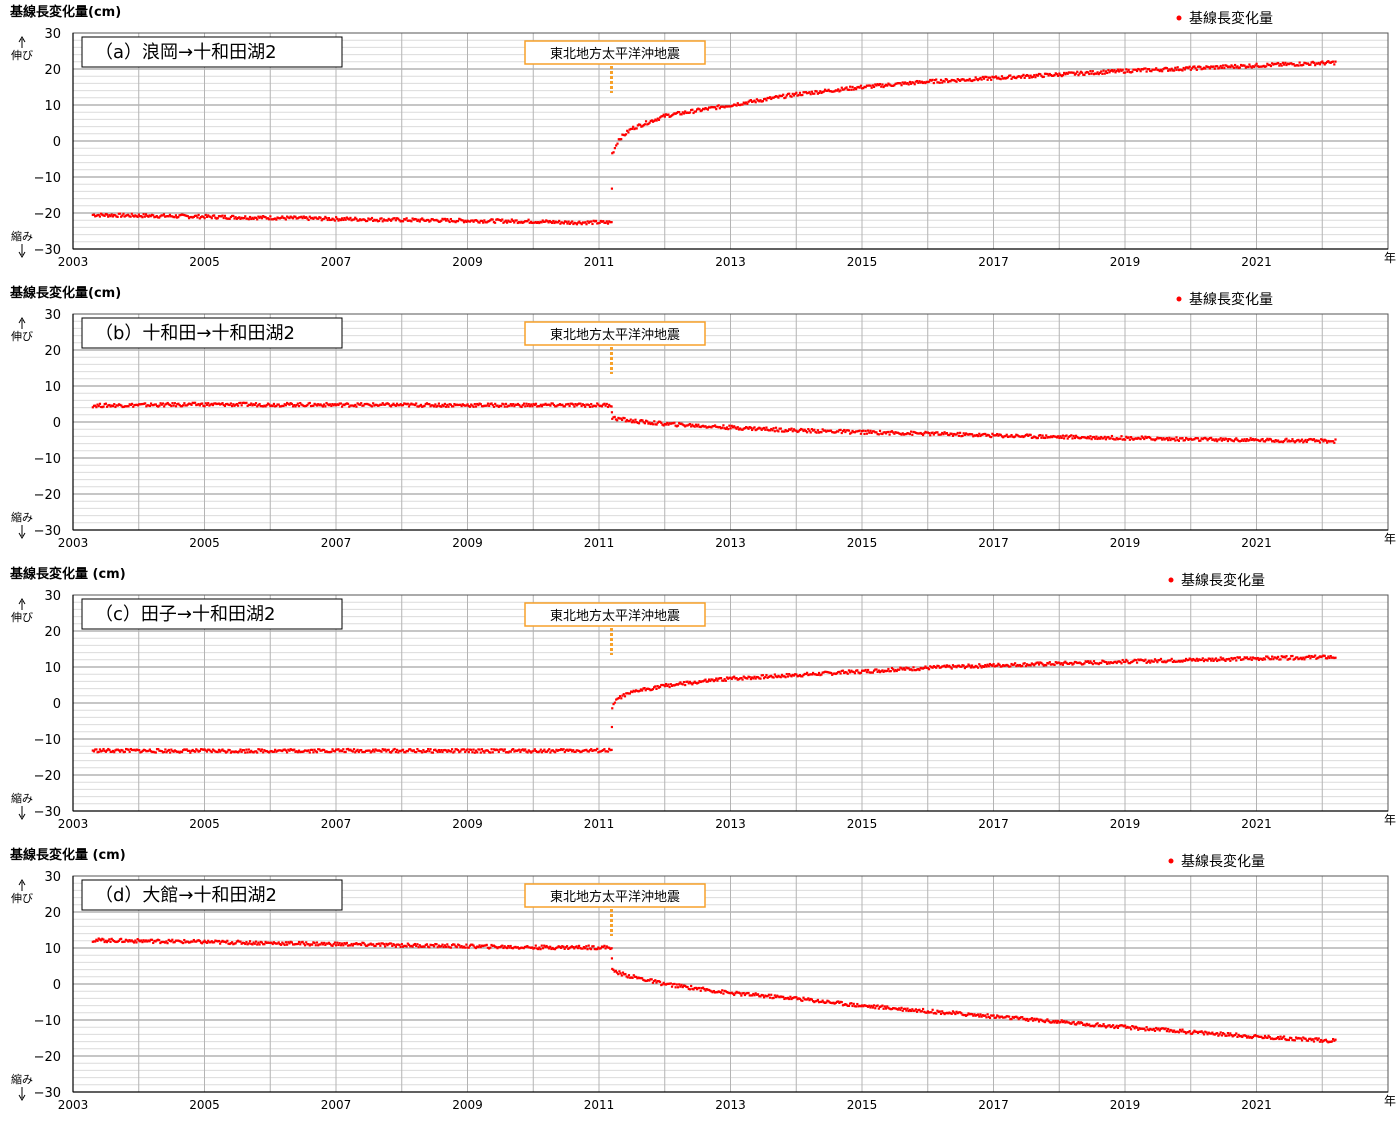  Describe the element at coordinates (22, 882) in the screenshot. I see `extension-arrowhead` at that location.